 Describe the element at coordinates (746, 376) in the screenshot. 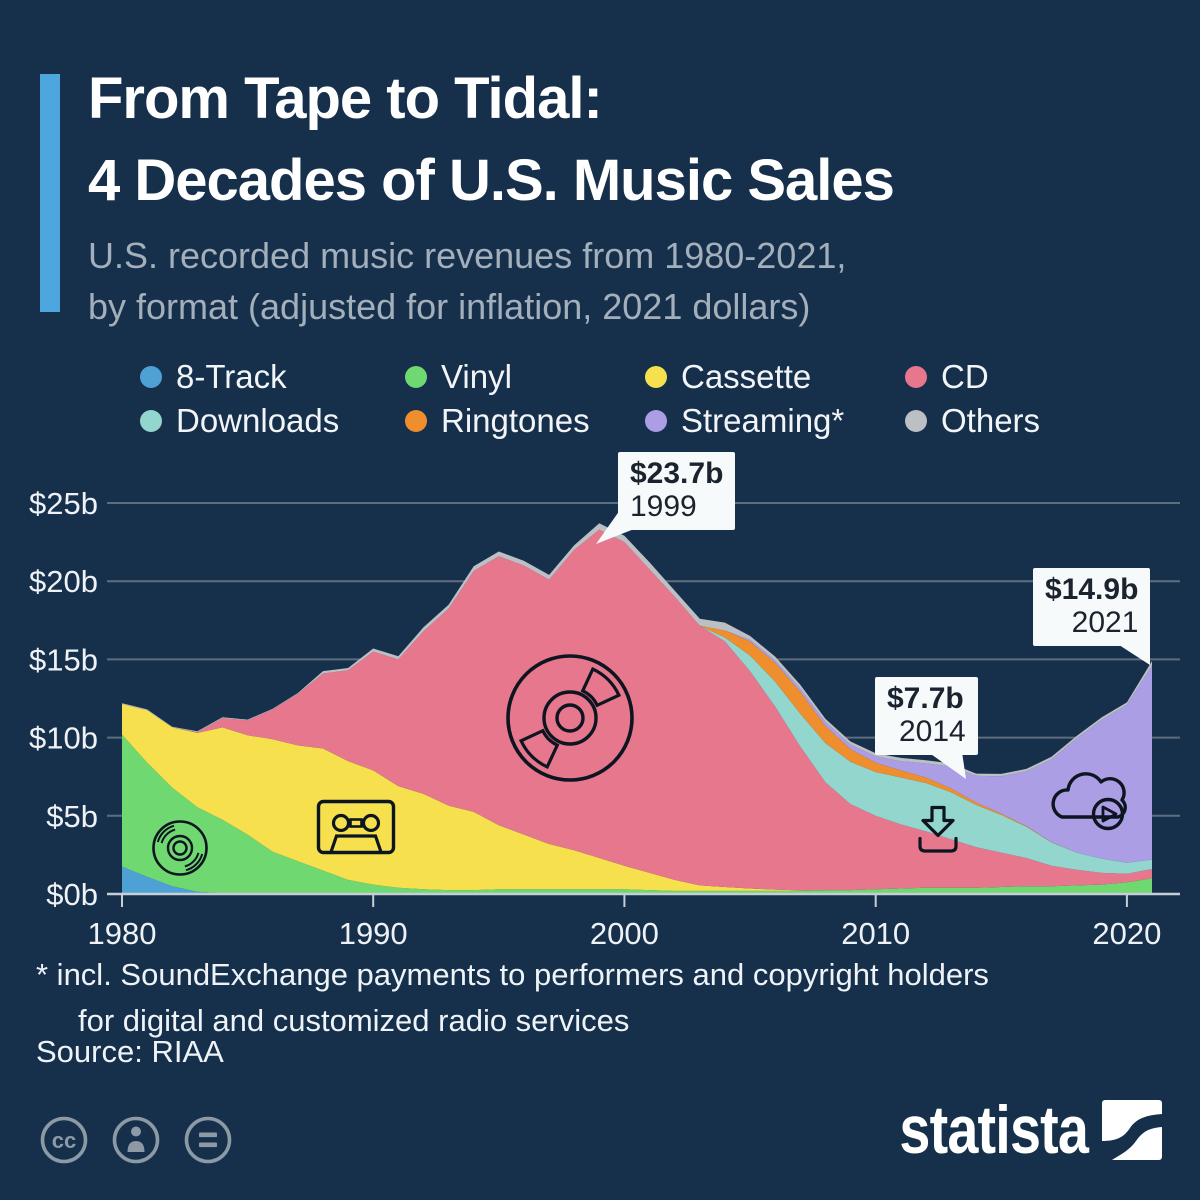

I see `legend-label: Cassette` at that location.